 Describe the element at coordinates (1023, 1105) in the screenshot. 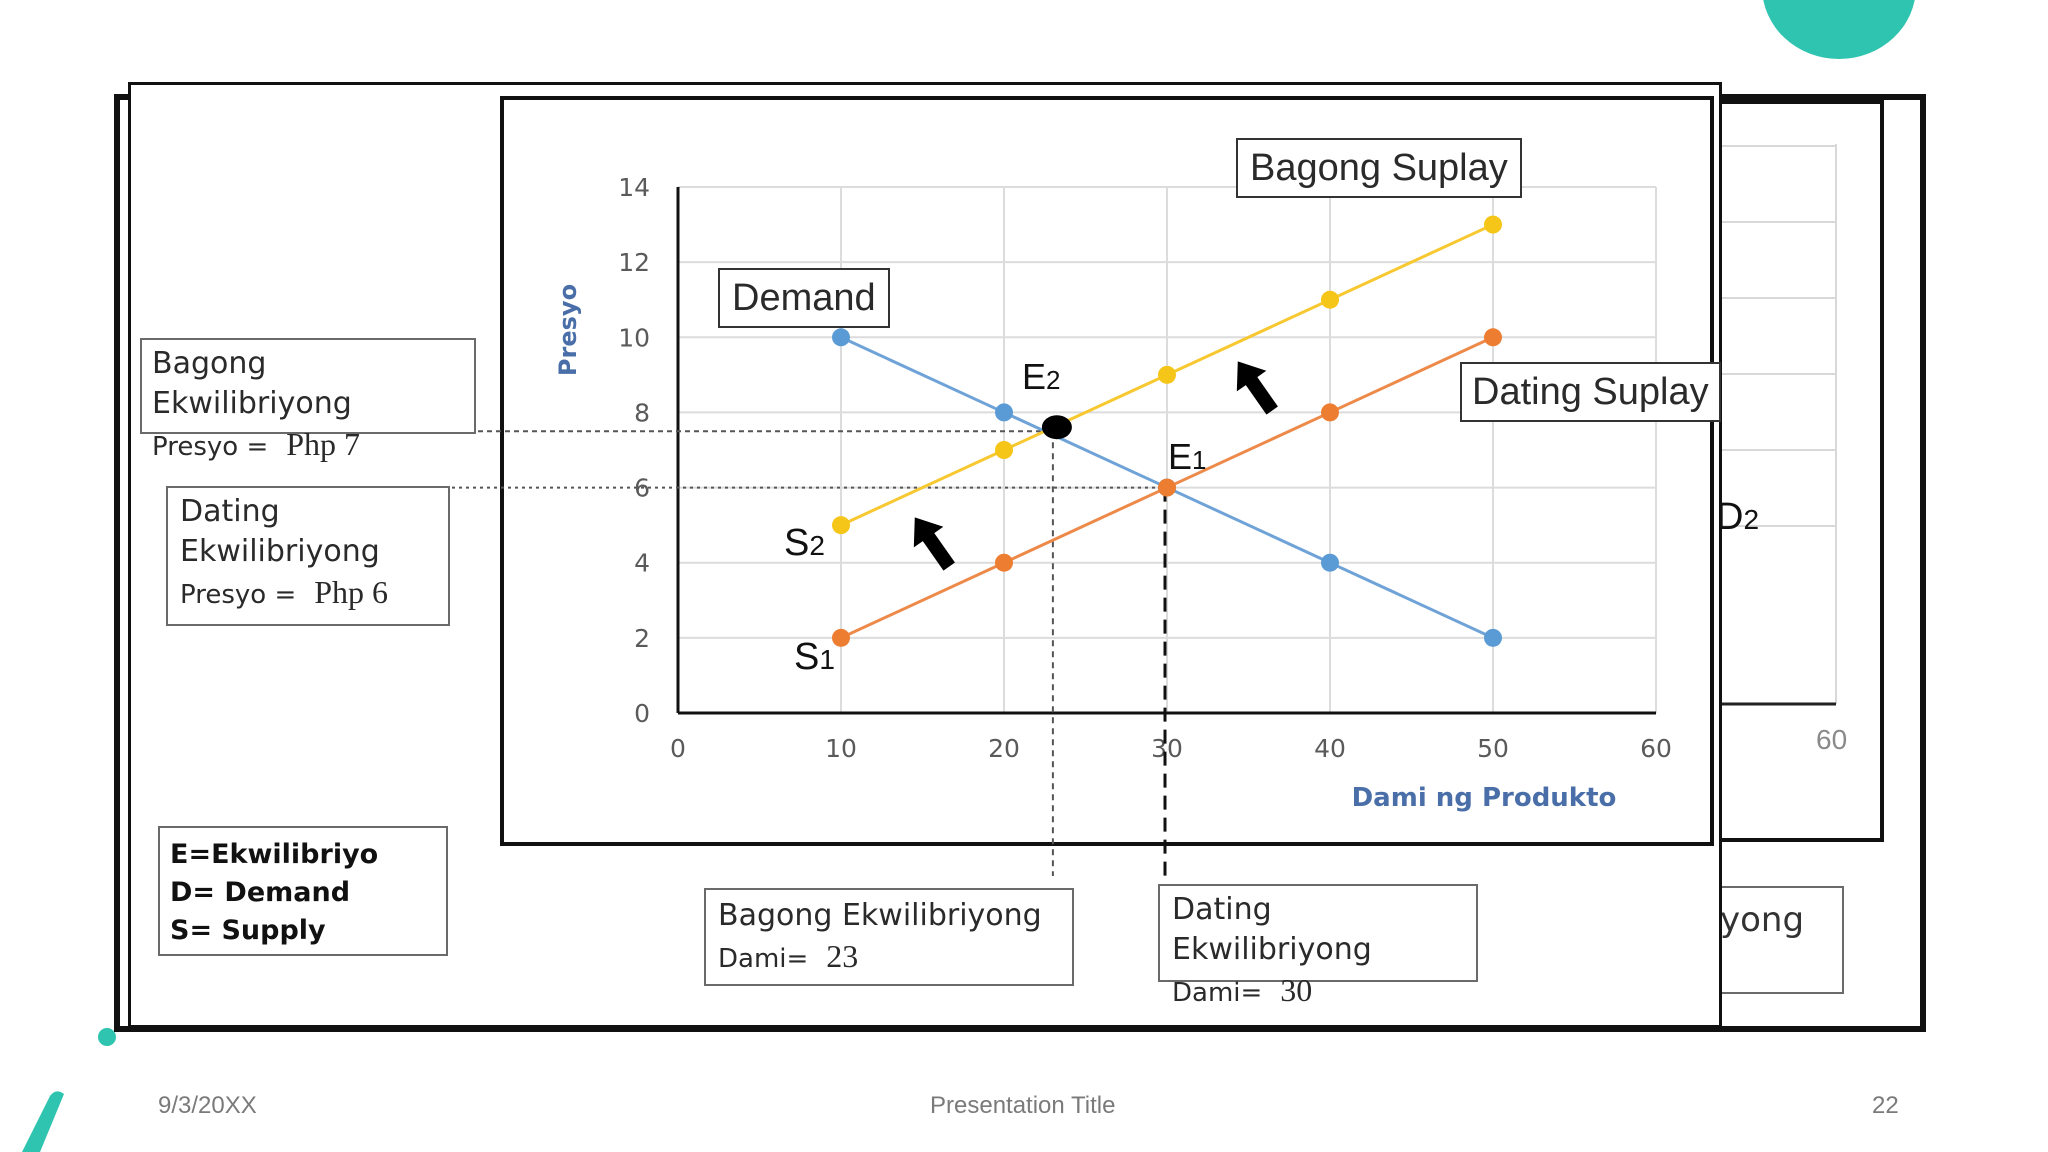

I see `footer-title: Presentation Title` at that location.